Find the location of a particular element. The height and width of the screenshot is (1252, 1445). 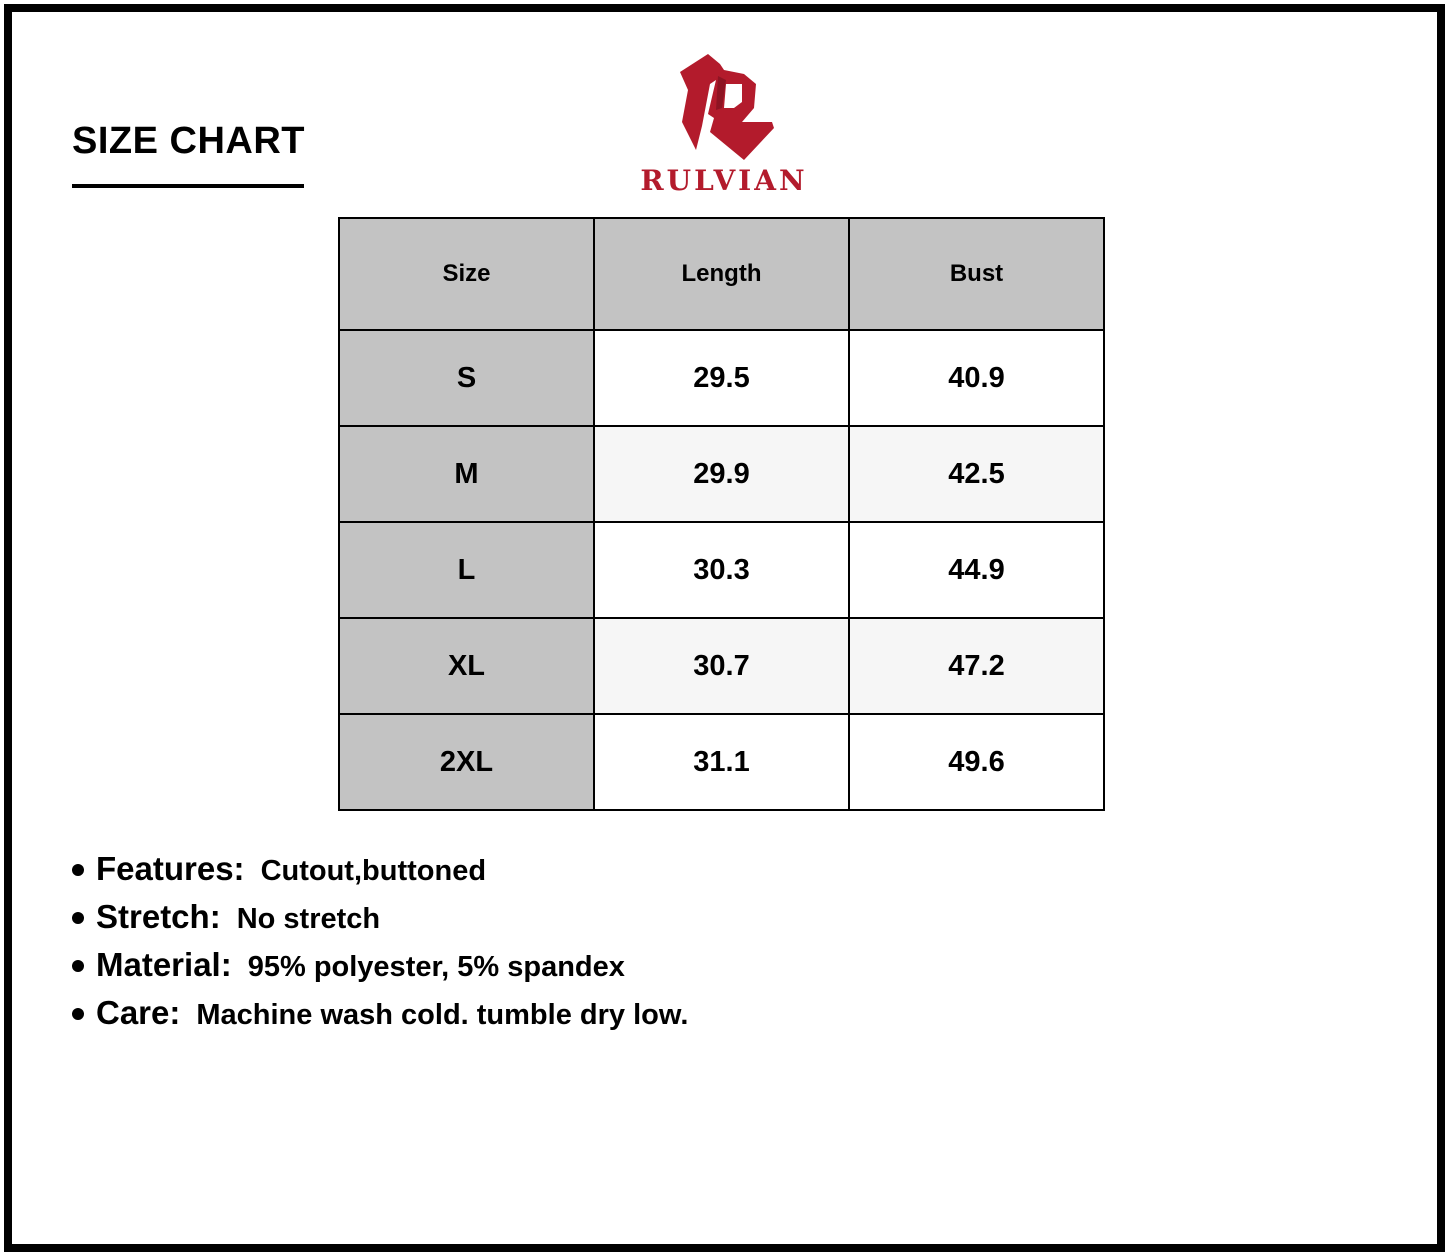

spec-stretch: Stretch: No stretch is located at coordinates (380, 922).